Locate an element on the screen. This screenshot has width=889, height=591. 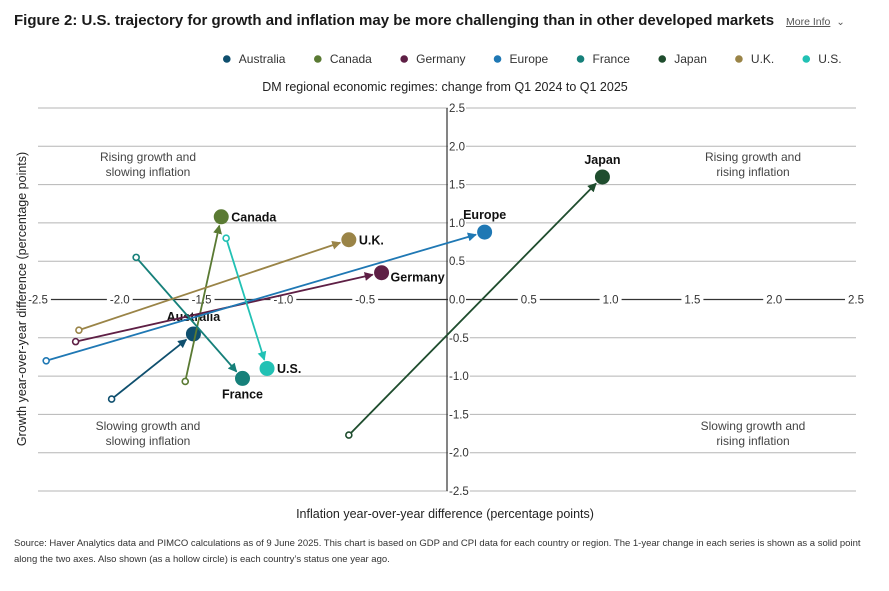
legend-label-3: Europe is located at coordinates (529, 59).